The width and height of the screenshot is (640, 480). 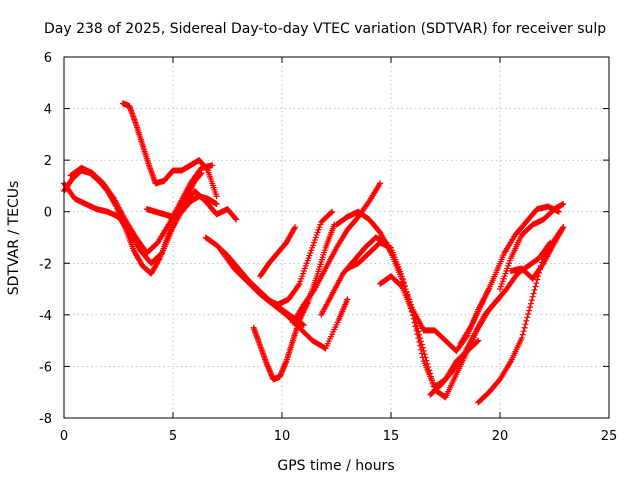 I want to click on y-tick-label: 4, so click(x=48, y=110).